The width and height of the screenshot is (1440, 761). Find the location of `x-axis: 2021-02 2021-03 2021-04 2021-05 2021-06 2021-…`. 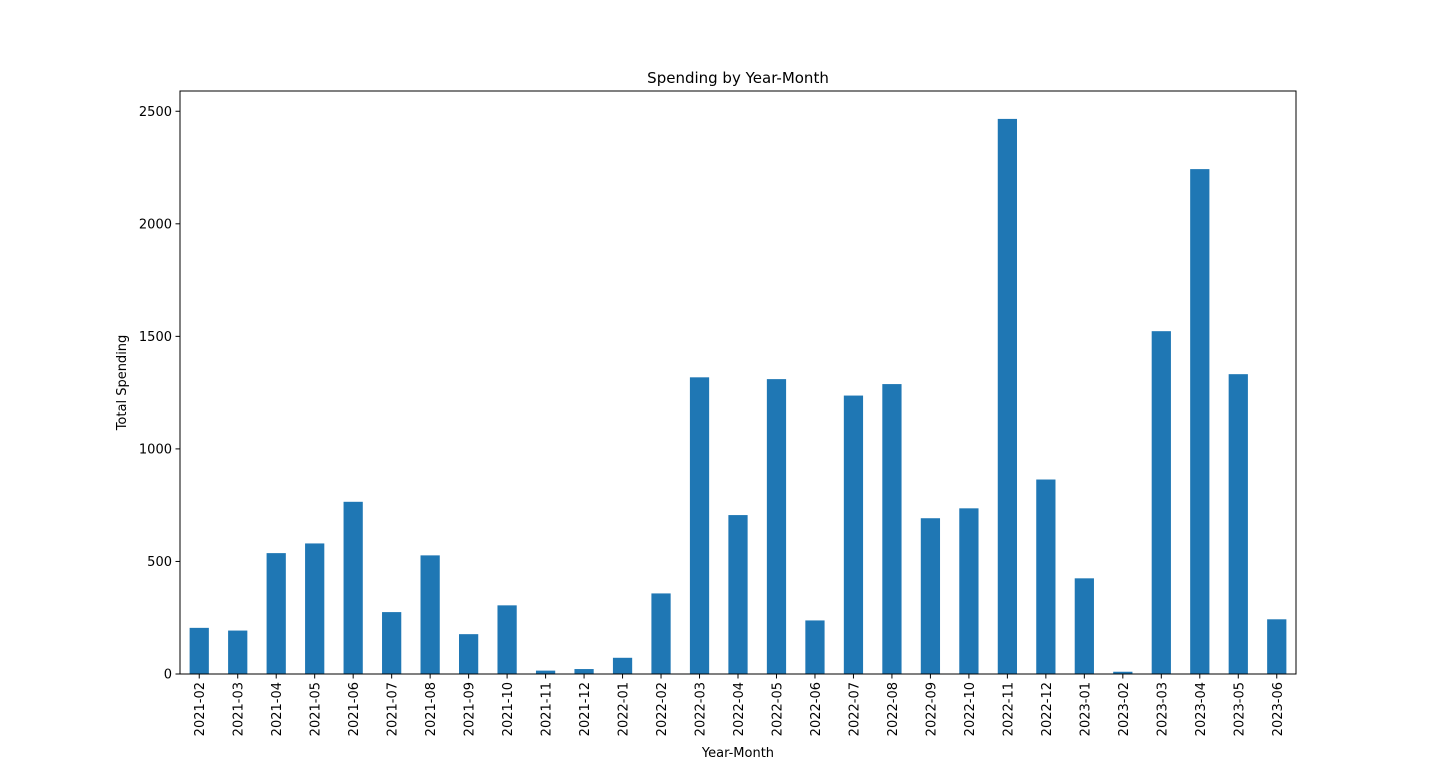

x-axis: 2021-02 2021-03 2021-04 2021-05 2021-06 2021-… is located at coordinates (739, 705).